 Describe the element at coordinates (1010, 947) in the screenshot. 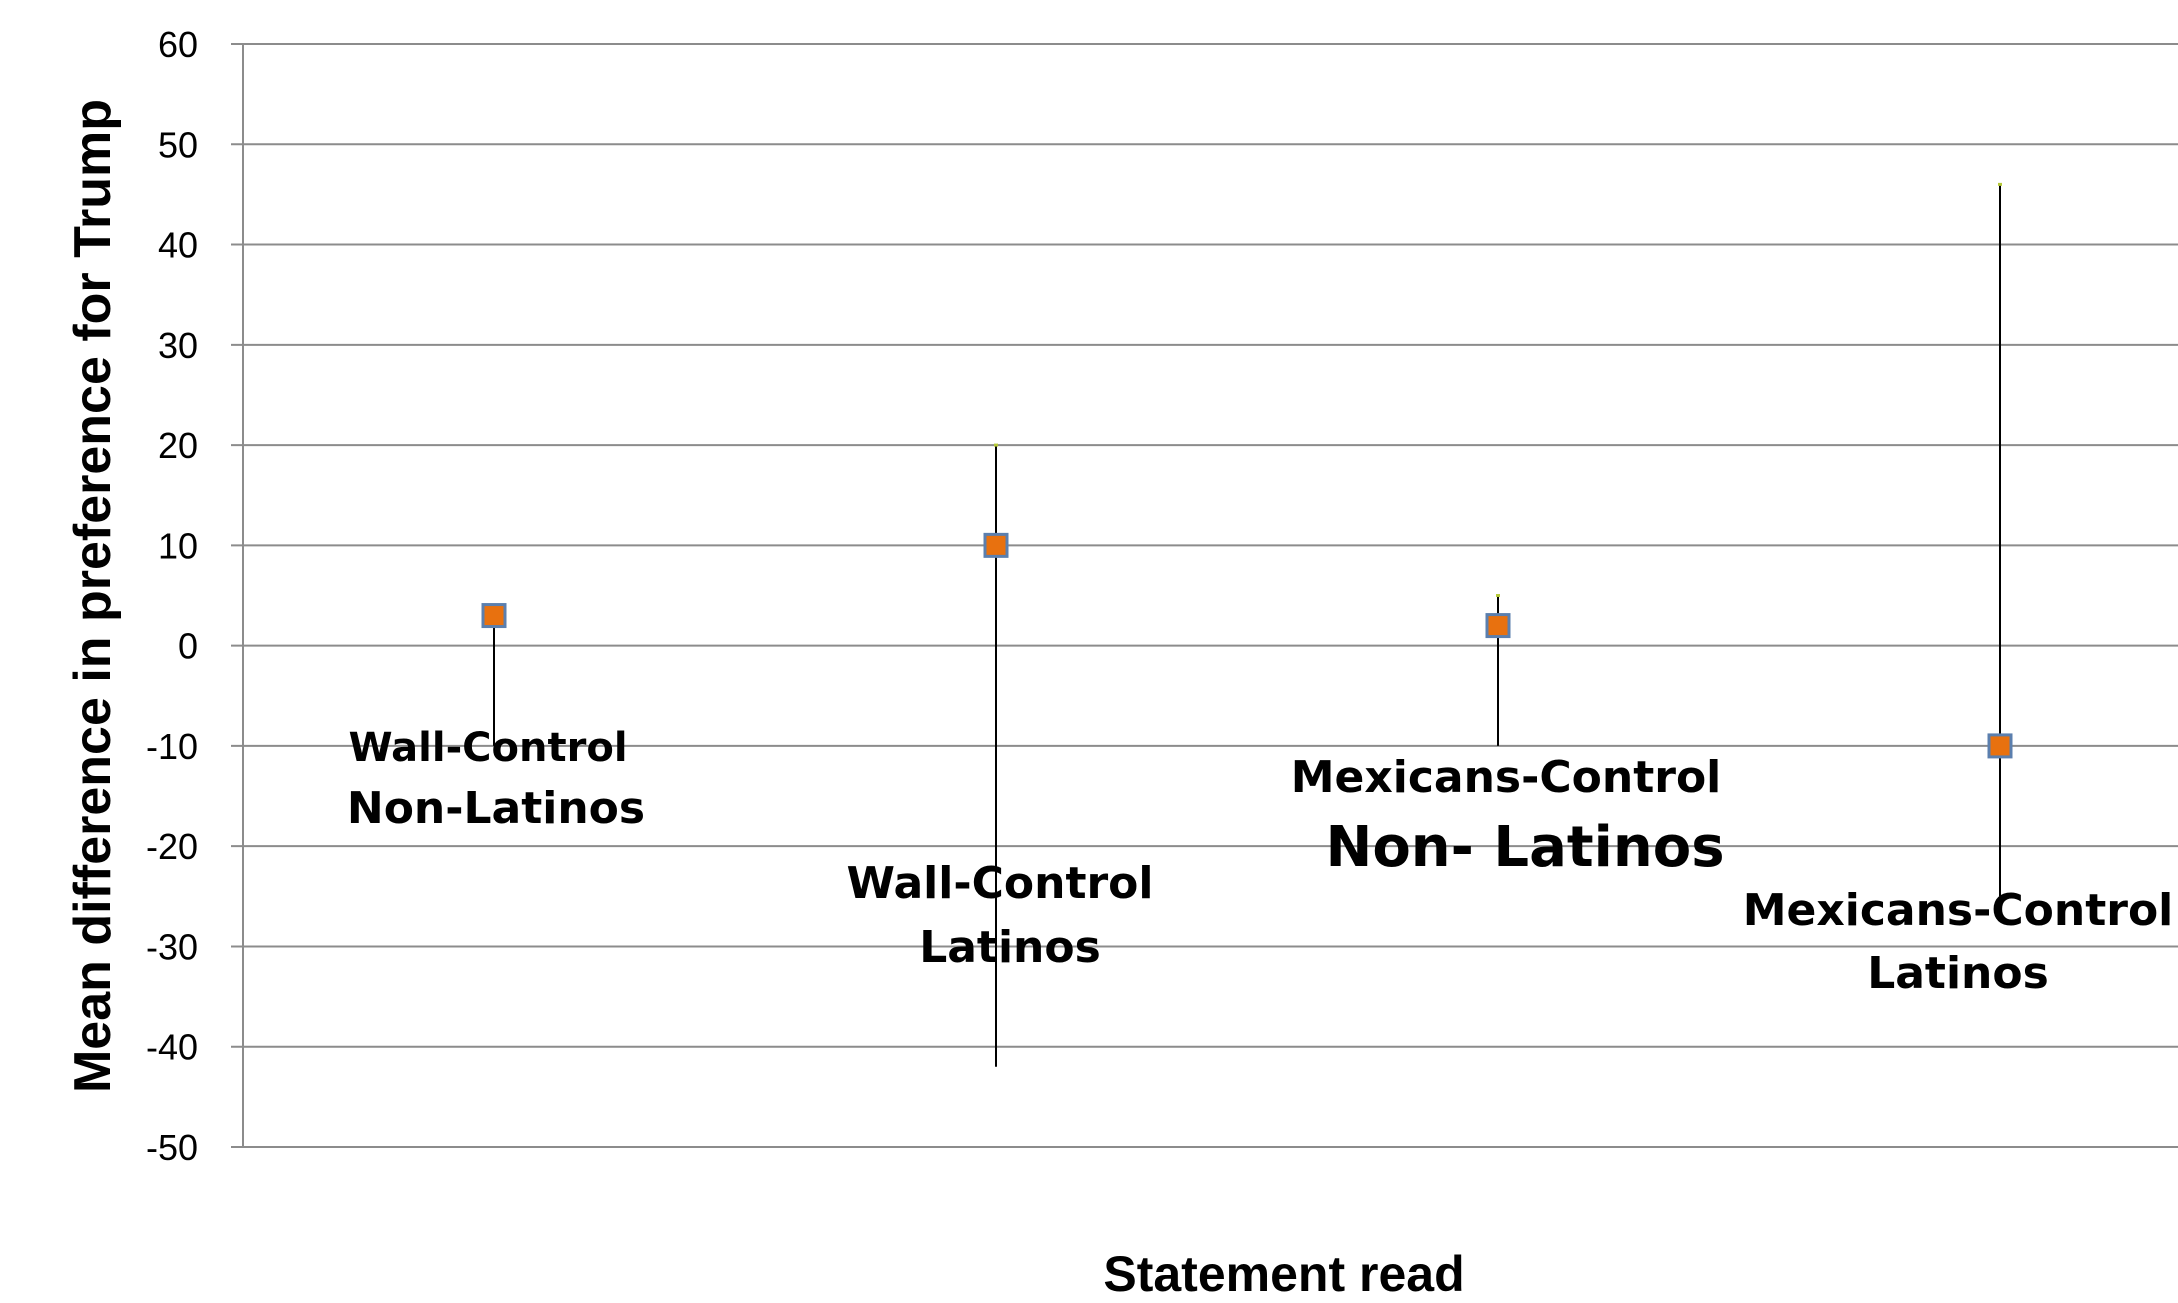

I see `label-wall-latinos-line2: Latinos` at that location.